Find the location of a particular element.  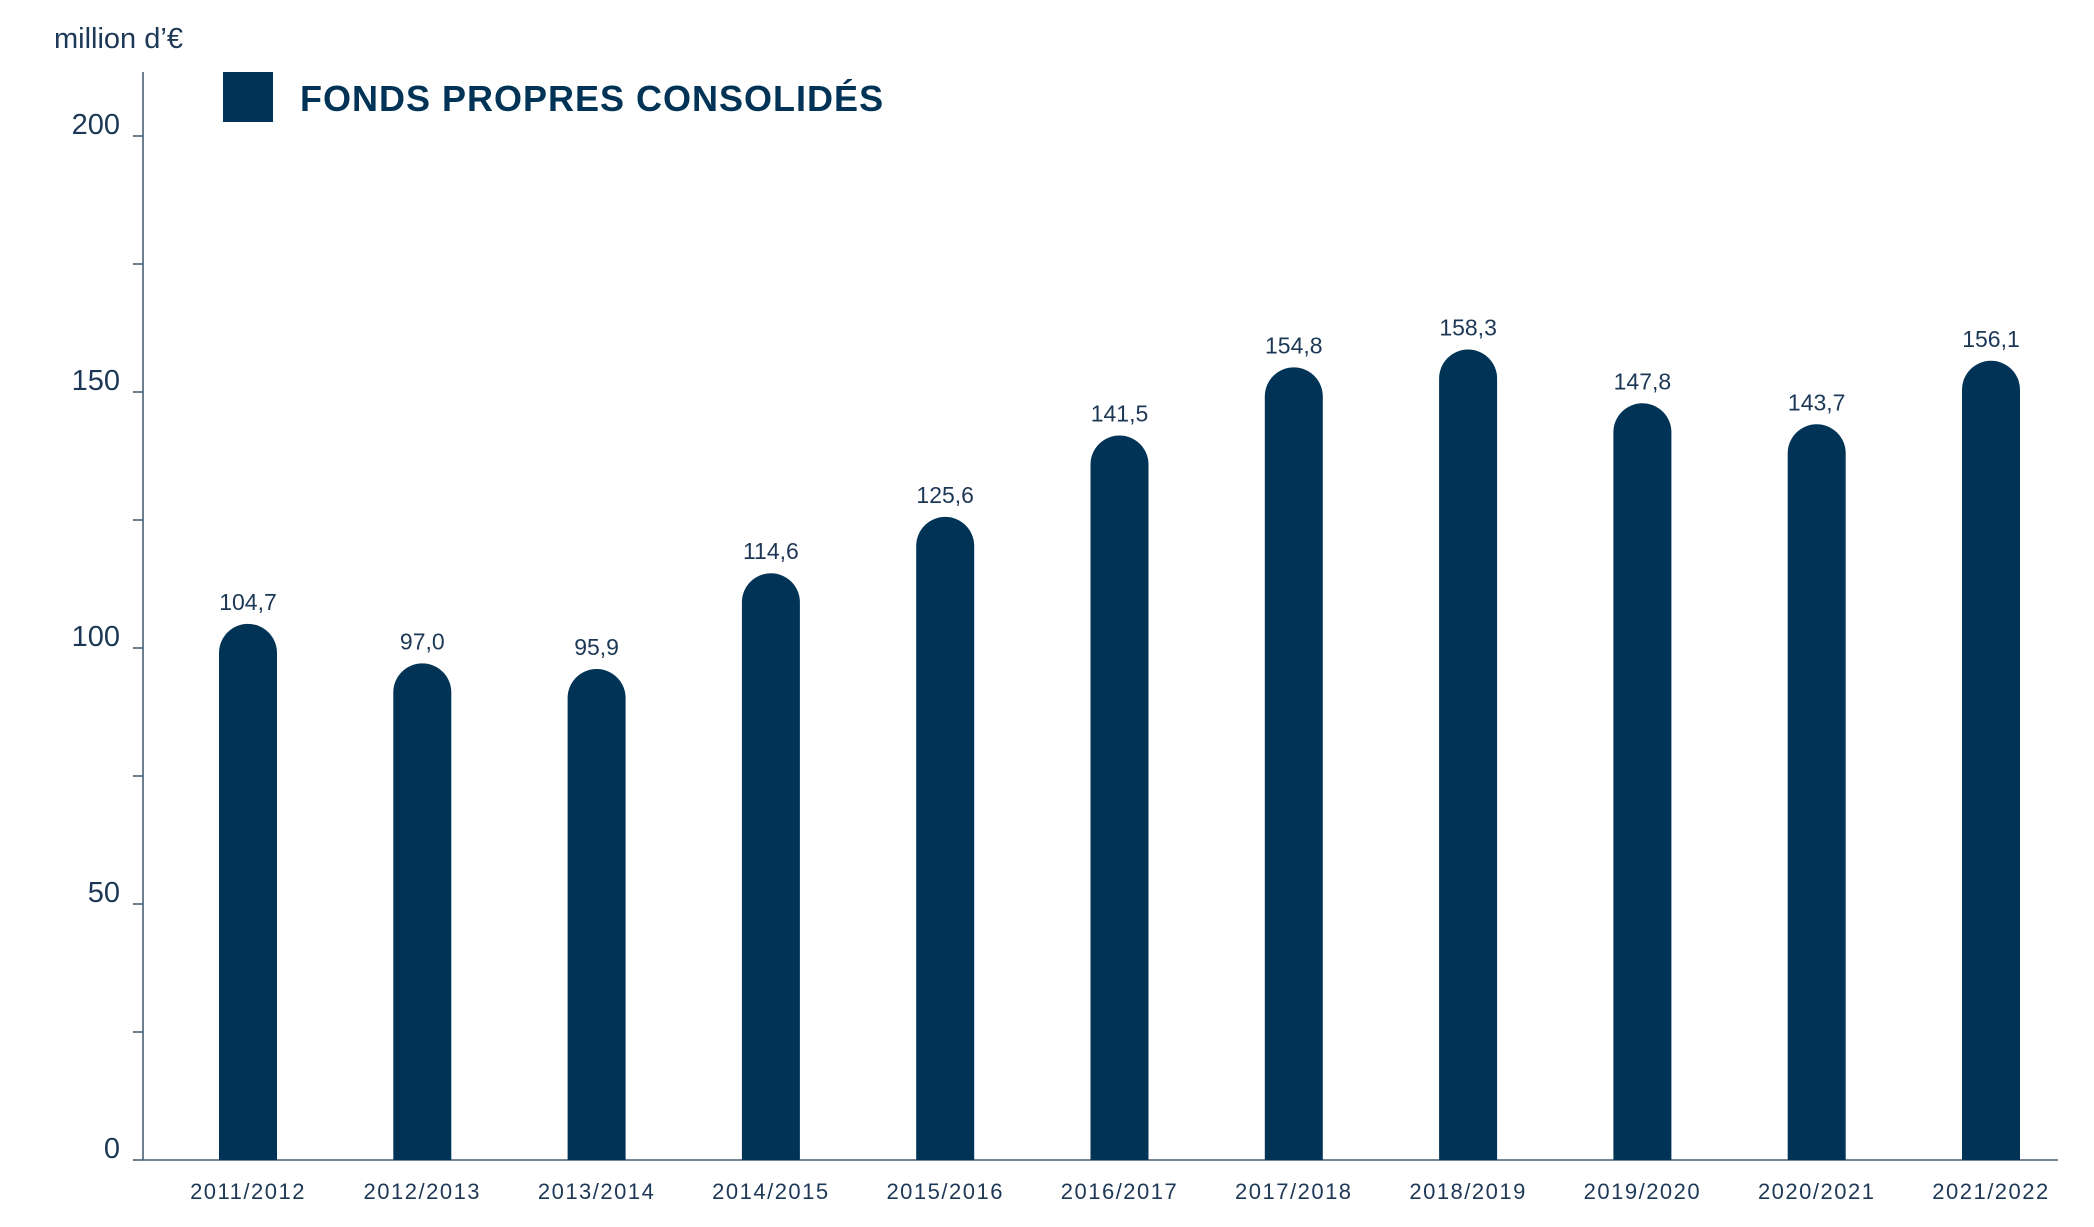

value-label: 125,6 is located at coordinates (945, 495).